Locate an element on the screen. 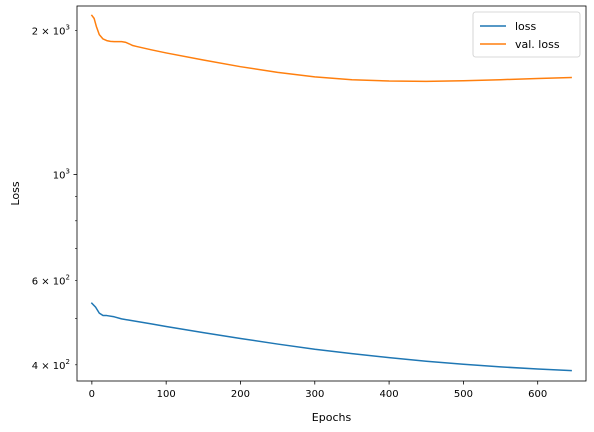 The image size is (594, 432). y-tick-label: 6 × 10² is located at coordinates (51, 281).